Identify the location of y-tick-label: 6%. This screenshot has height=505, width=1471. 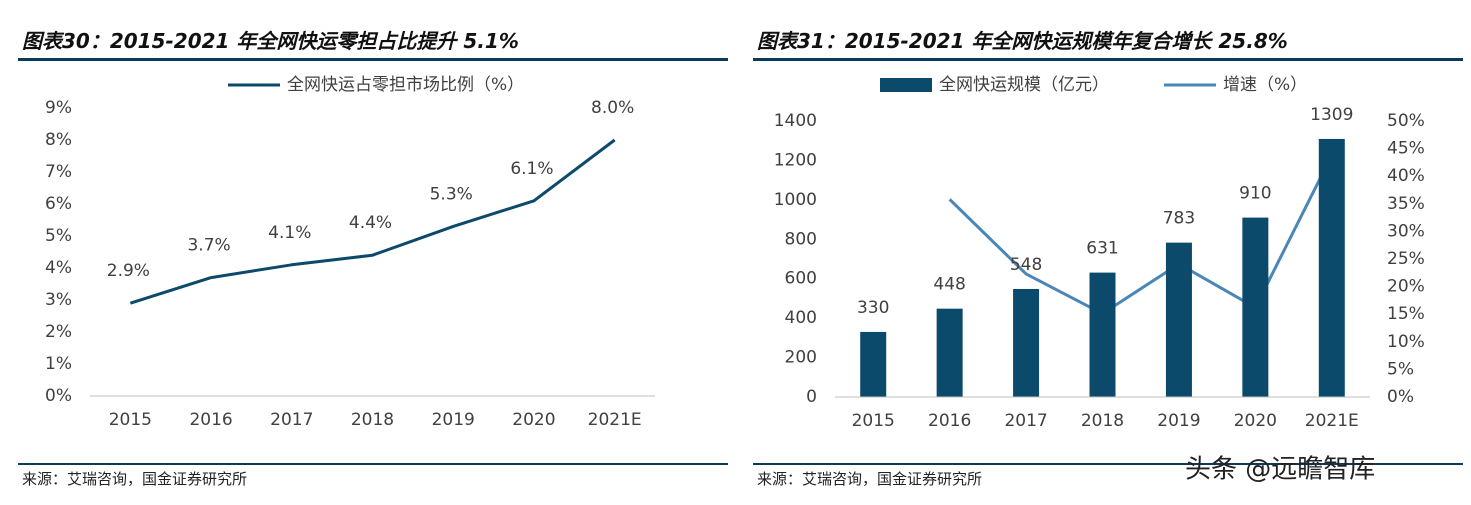
(58, 204).